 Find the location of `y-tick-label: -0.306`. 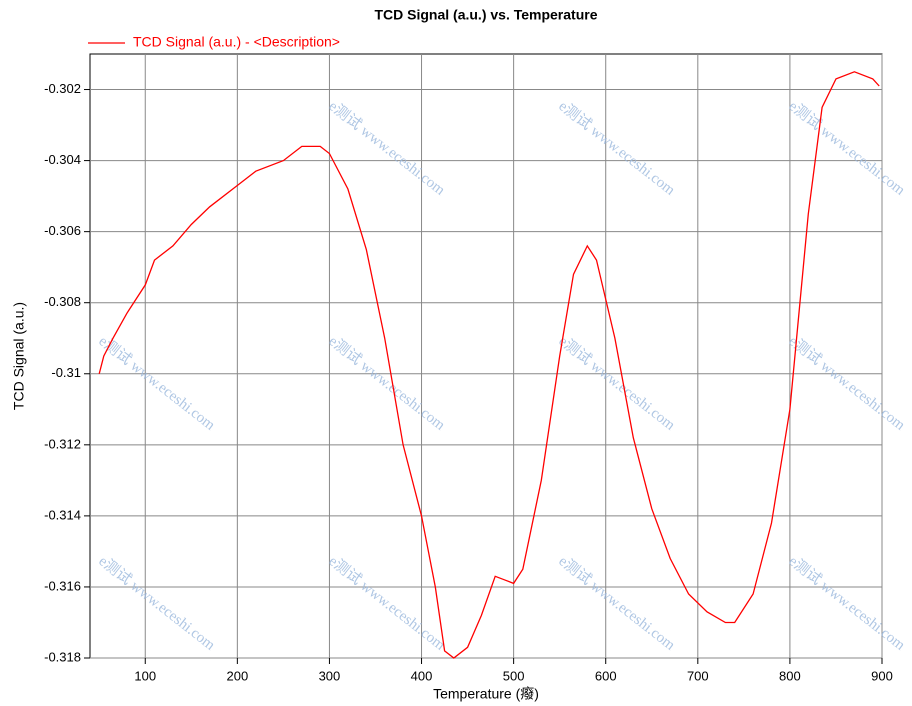

y-tick-label: -0.306 is located at coordinates (62, 230).